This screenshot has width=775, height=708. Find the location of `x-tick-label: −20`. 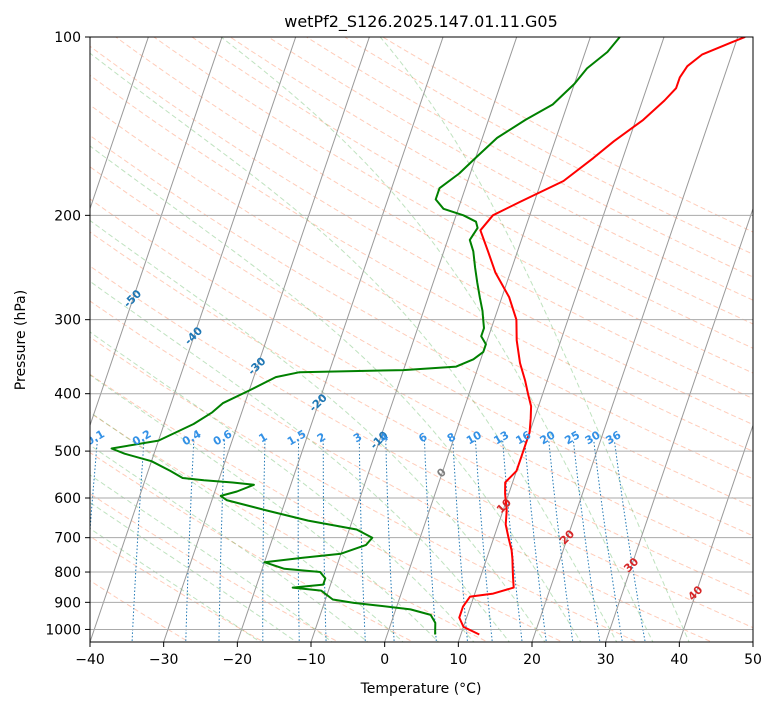

x-tick-label: −20 is located at coordinates (238, 660).